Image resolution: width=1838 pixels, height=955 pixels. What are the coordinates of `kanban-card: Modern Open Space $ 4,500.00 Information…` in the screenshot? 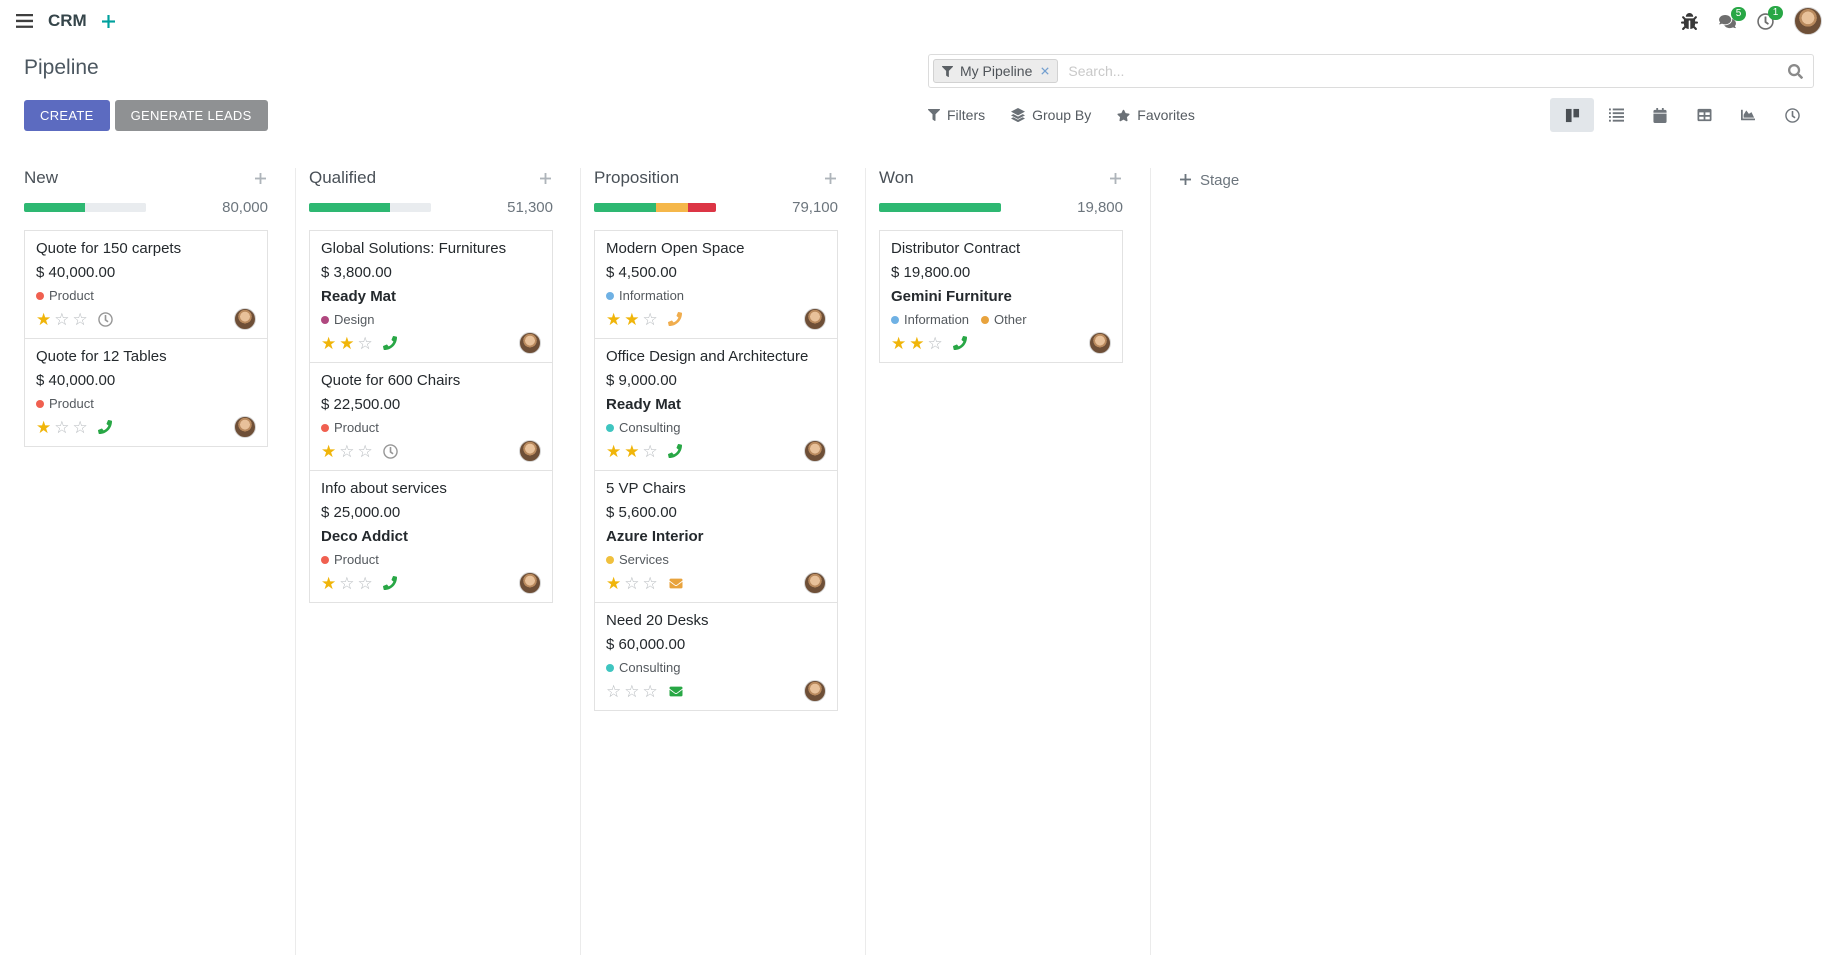 It's located at (716, 284).